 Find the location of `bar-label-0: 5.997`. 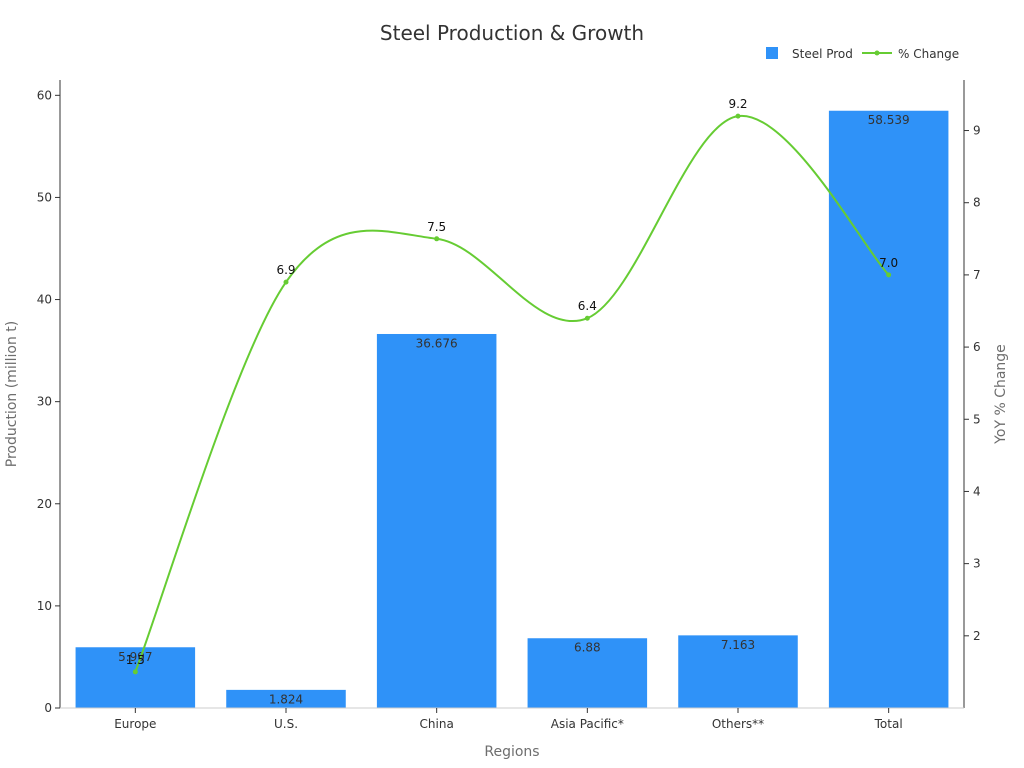

bar-label-0: 5.997 is located at coordinates (135, 657).